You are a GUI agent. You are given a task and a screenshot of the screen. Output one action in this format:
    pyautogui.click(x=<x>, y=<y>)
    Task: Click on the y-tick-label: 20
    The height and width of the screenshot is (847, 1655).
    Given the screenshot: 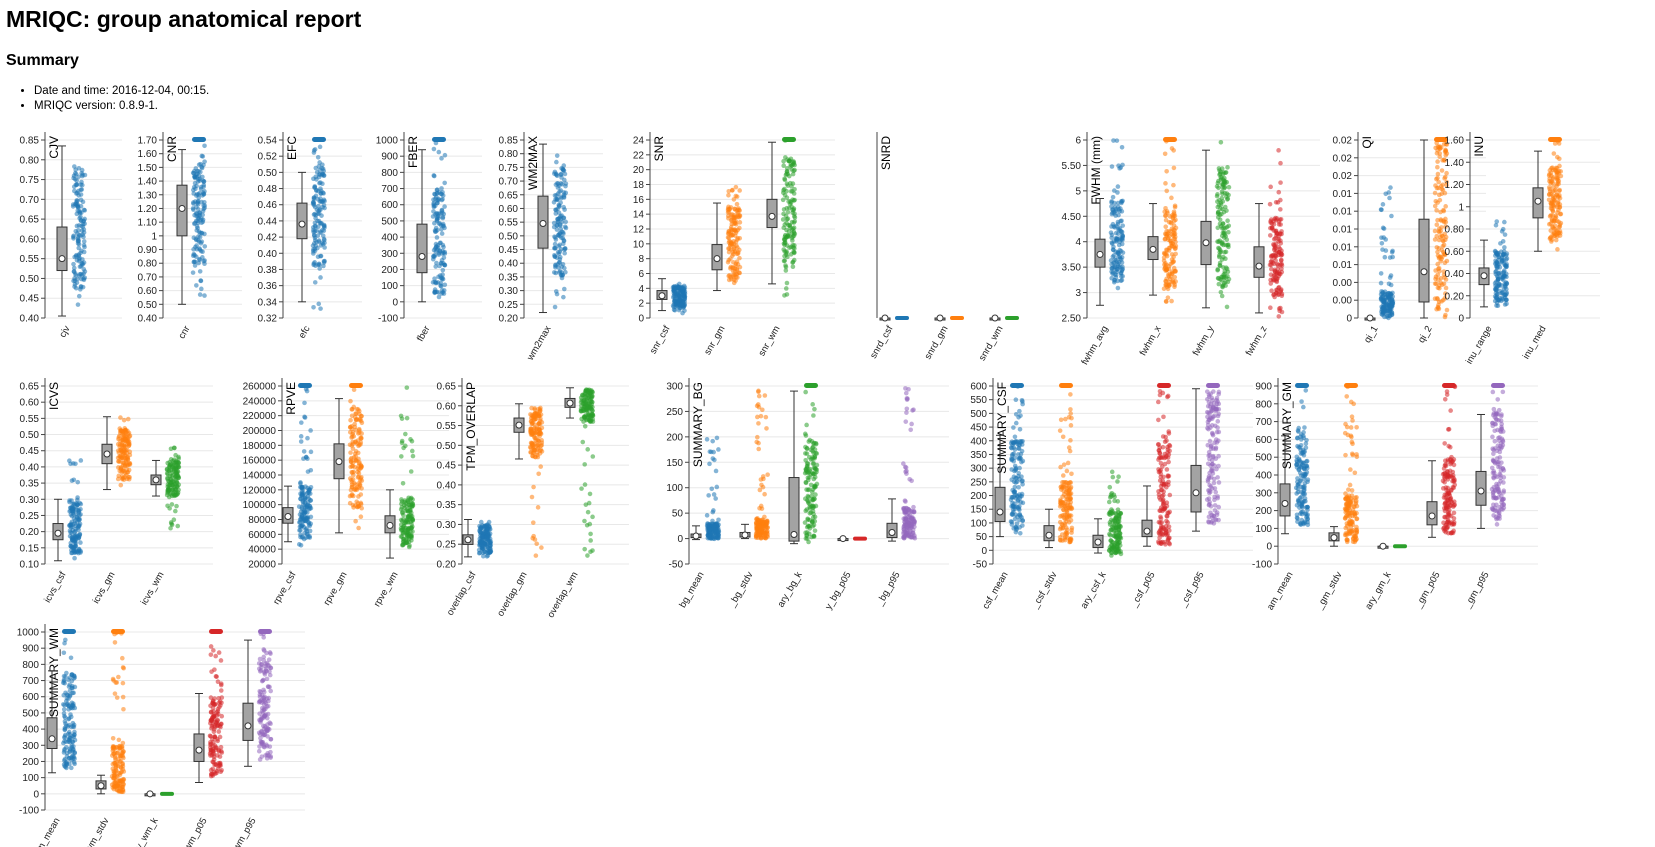 What is the action you would take?
    pyautogui.click(x=639, y=170)
    